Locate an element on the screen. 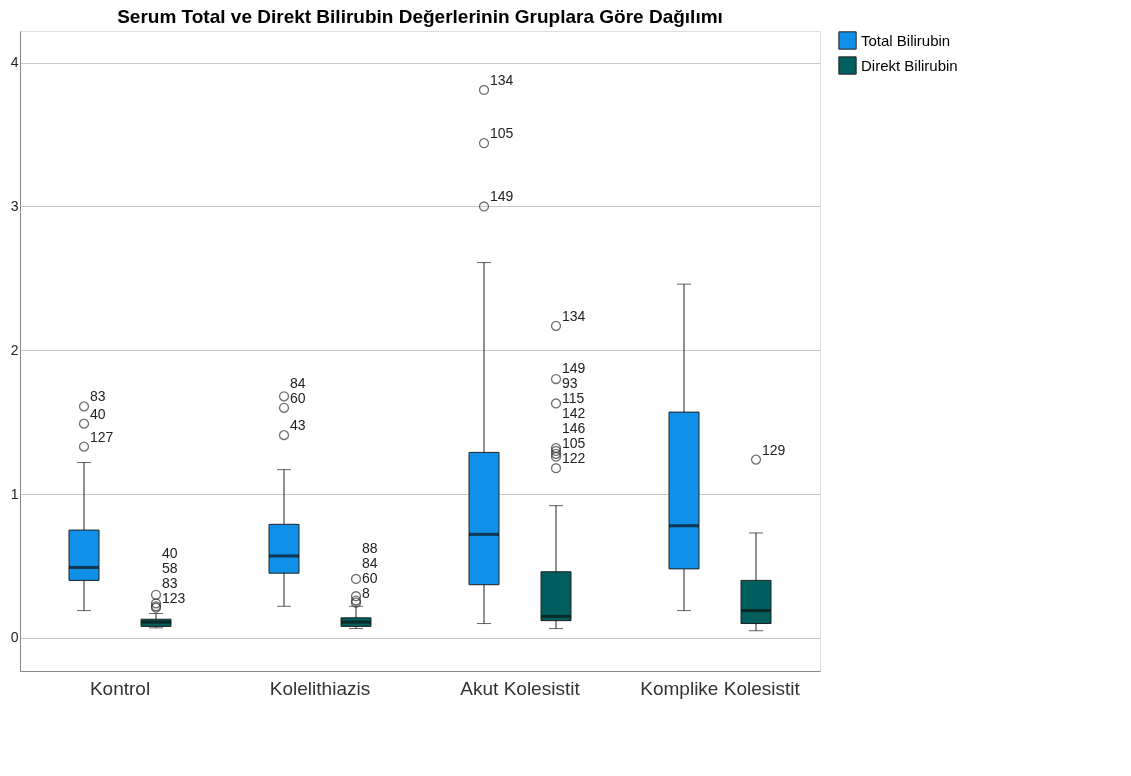 Image resolution: width=1131 pixels, height=776 pixels. annotation: 142 is located at coordinates (574, 413).